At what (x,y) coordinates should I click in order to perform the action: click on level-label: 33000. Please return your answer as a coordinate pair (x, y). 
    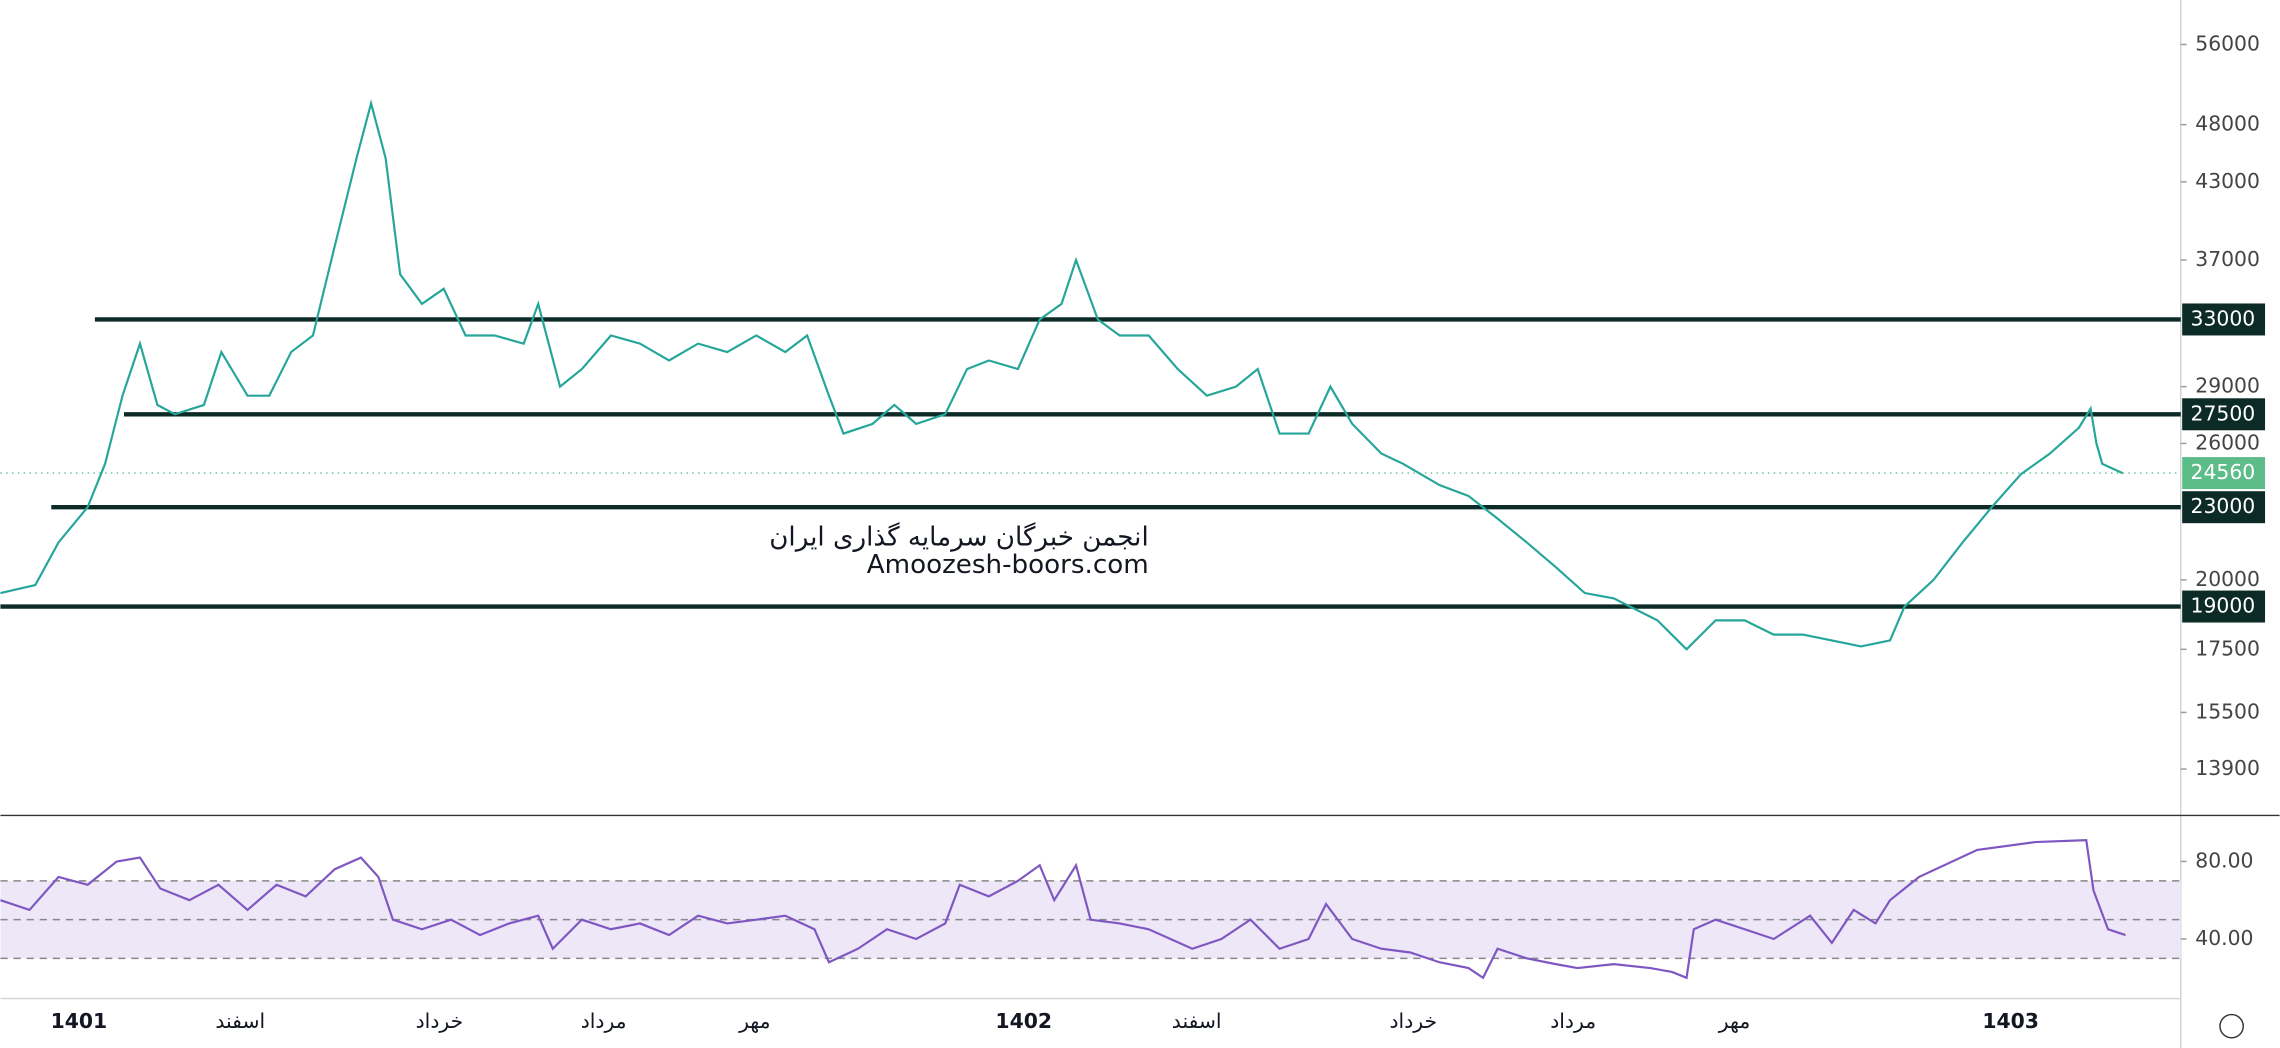
    Looking at the image, I should click on (2223, 318).